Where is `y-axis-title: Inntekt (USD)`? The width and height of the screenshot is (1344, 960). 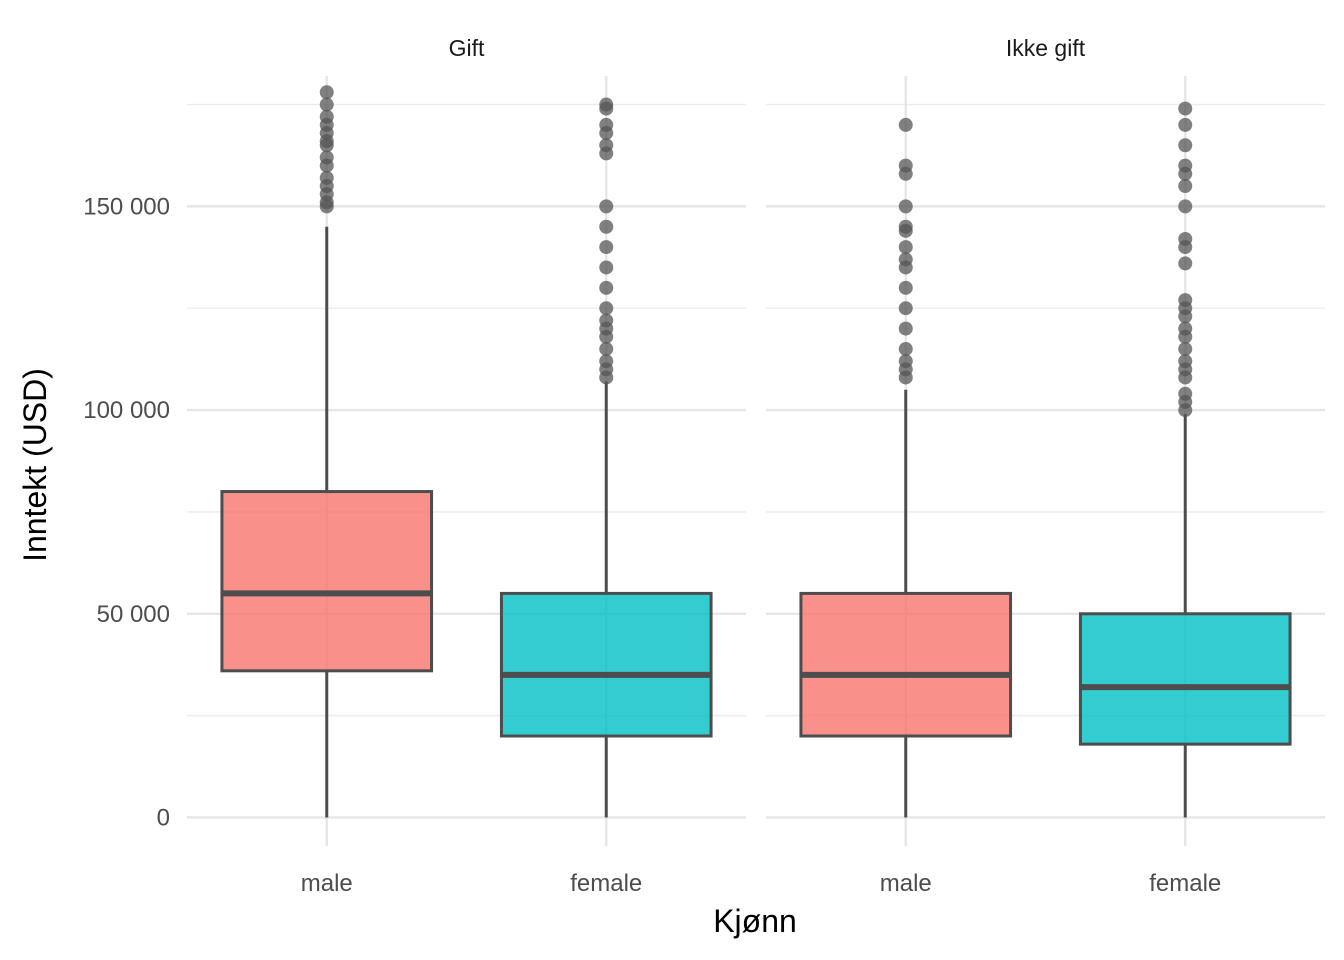 y-axis-title: Inntekt (USD) is located at coordinates (35, 465).